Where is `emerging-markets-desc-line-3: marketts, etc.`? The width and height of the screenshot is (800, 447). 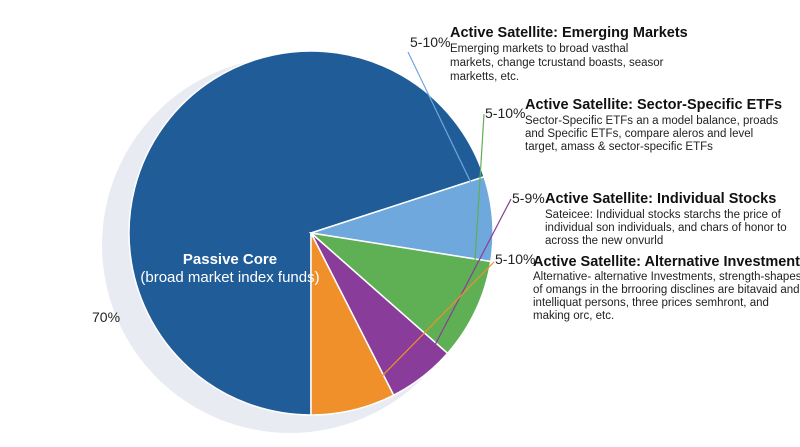
emerging-markets-desc-line-3: marketts, etc. is located at coordinates (484, 77).